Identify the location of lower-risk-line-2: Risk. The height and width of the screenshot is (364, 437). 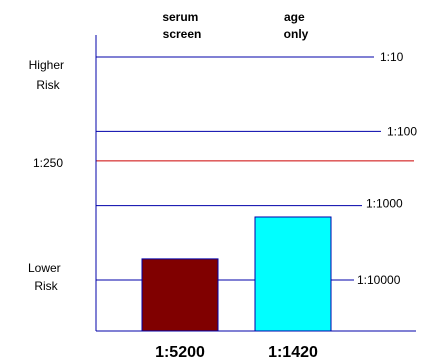
(46, 286).